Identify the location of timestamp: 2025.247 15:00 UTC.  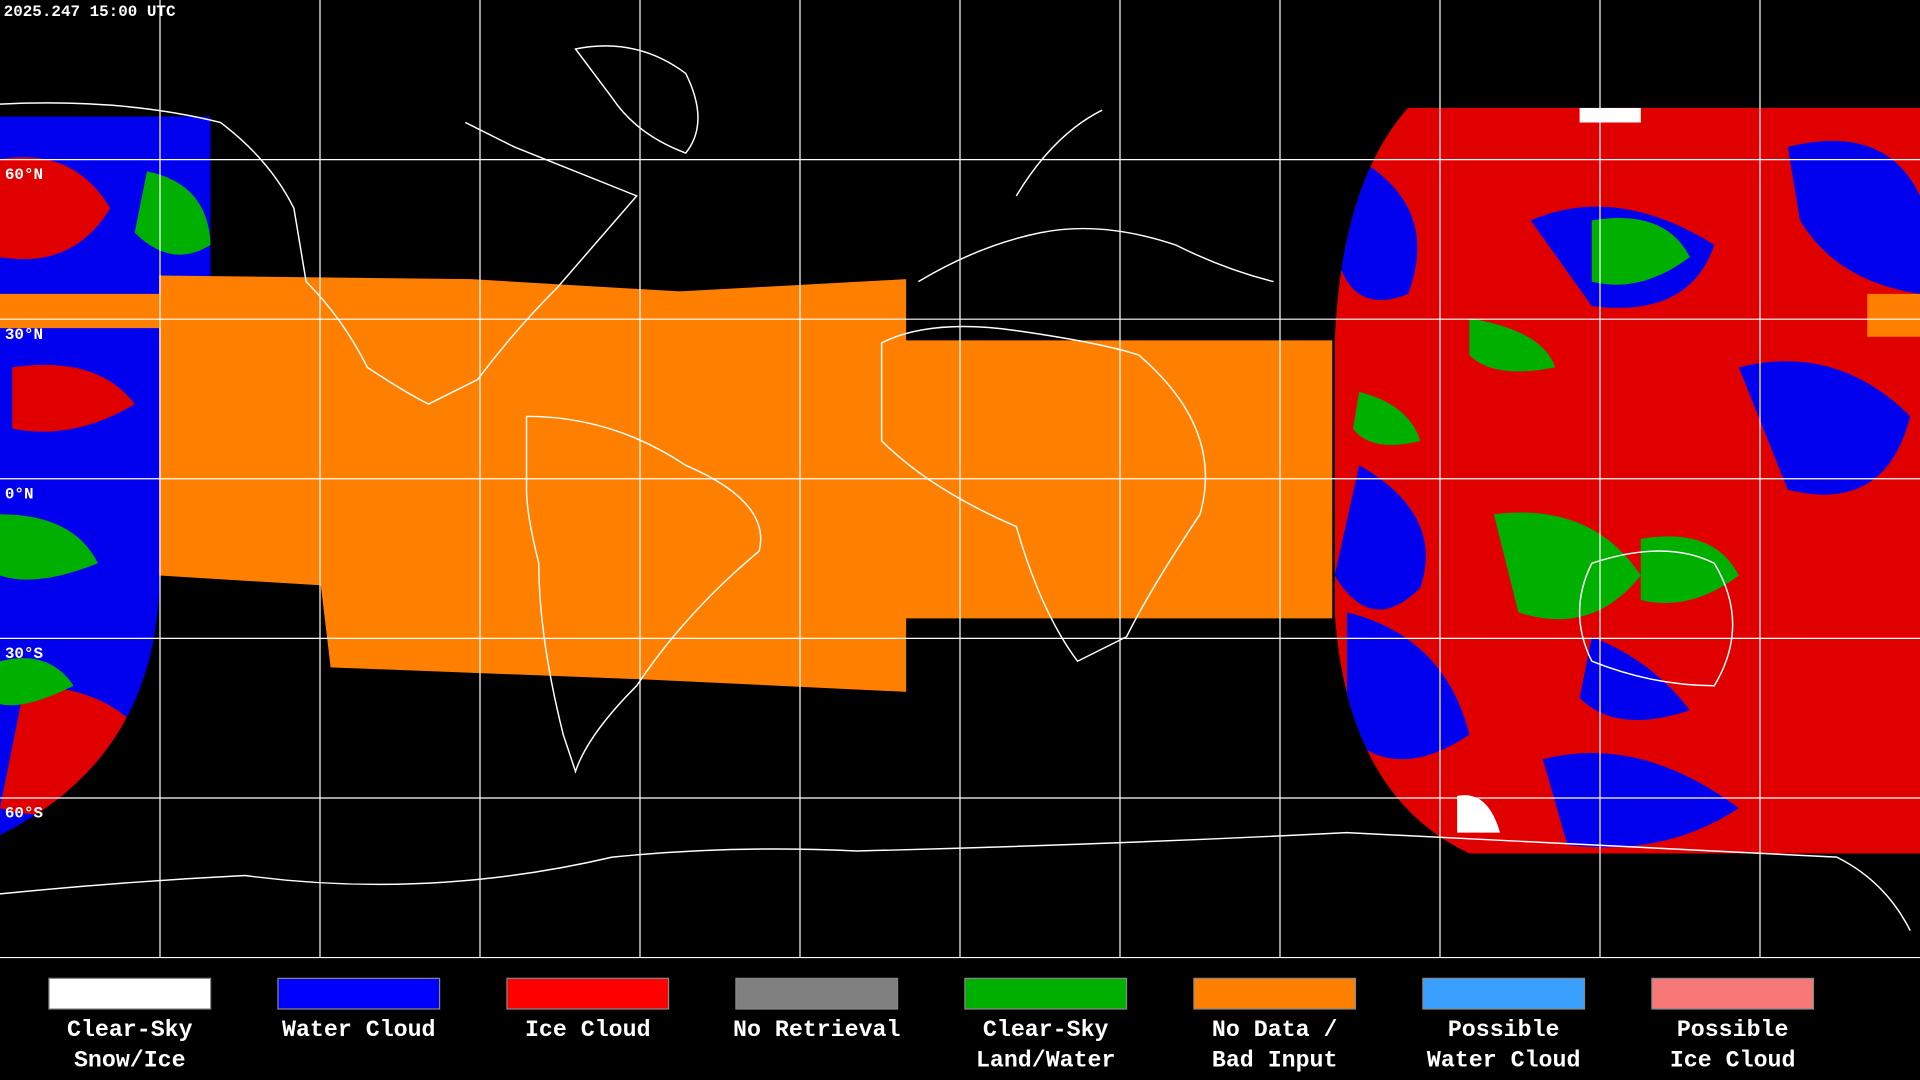
(90, 12).